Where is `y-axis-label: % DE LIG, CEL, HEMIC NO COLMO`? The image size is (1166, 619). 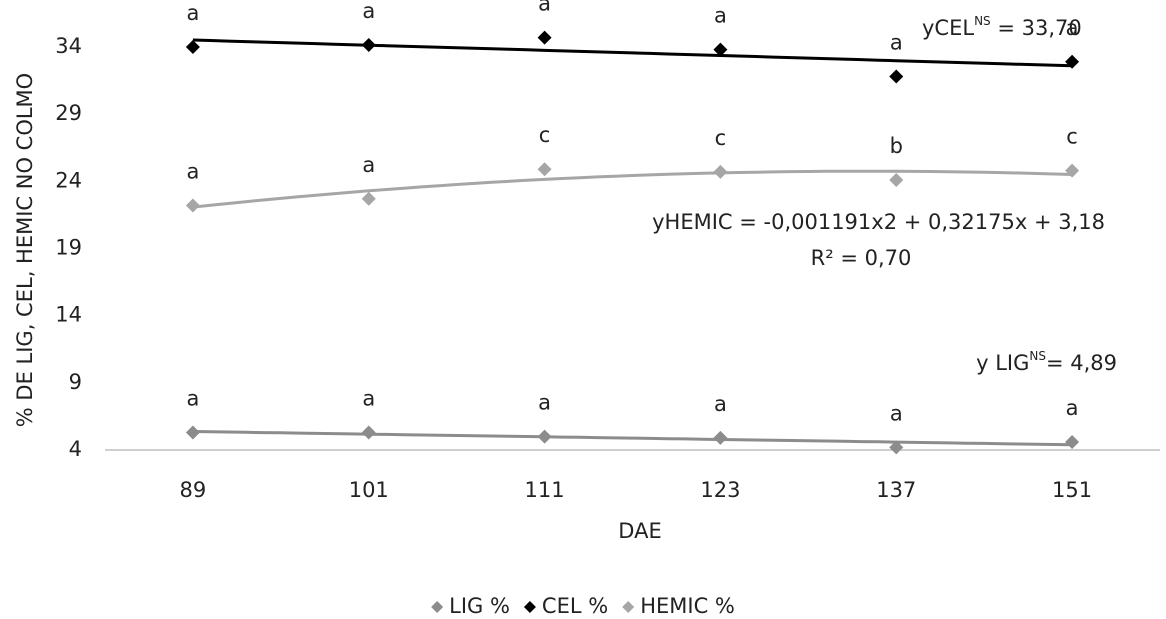 y-axis-label: % DE LIG, CEL, HEMIC NO COLMO is located at coordinates (25, 250).